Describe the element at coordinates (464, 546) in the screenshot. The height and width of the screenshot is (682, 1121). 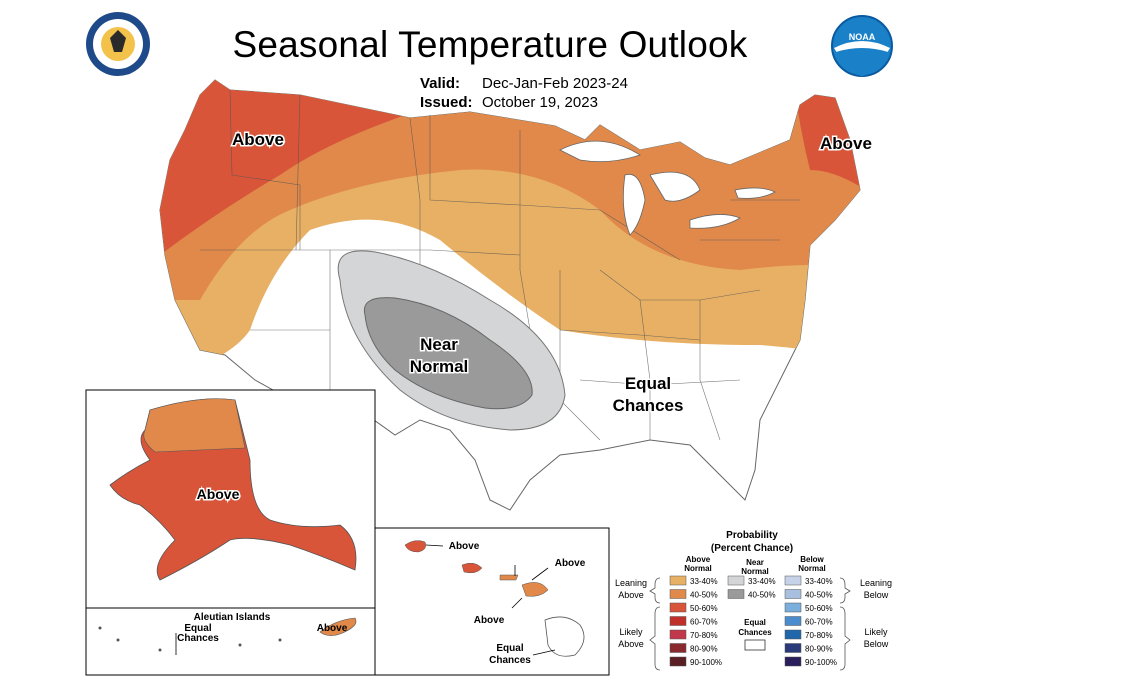
I see `hawaii-above-label-1: Above` at that location.